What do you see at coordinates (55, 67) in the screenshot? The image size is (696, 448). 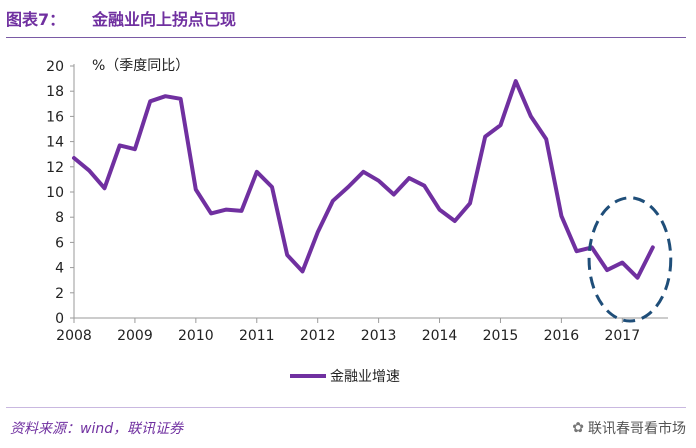 I see `y-tick-label: 20` at bounding box center [55, 67].